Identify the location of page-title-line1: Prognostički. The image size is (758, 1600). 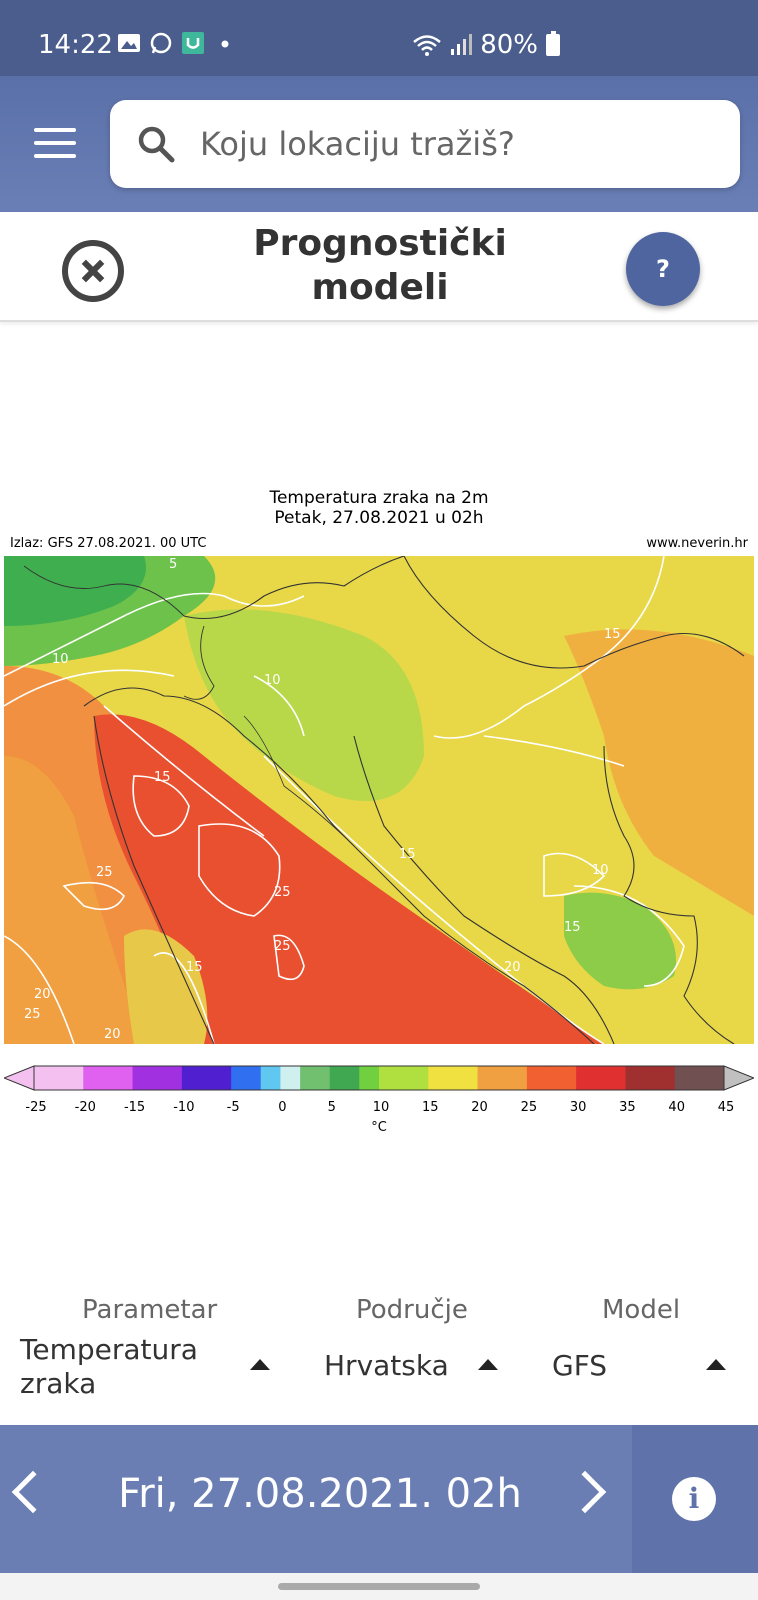
(380, 243).